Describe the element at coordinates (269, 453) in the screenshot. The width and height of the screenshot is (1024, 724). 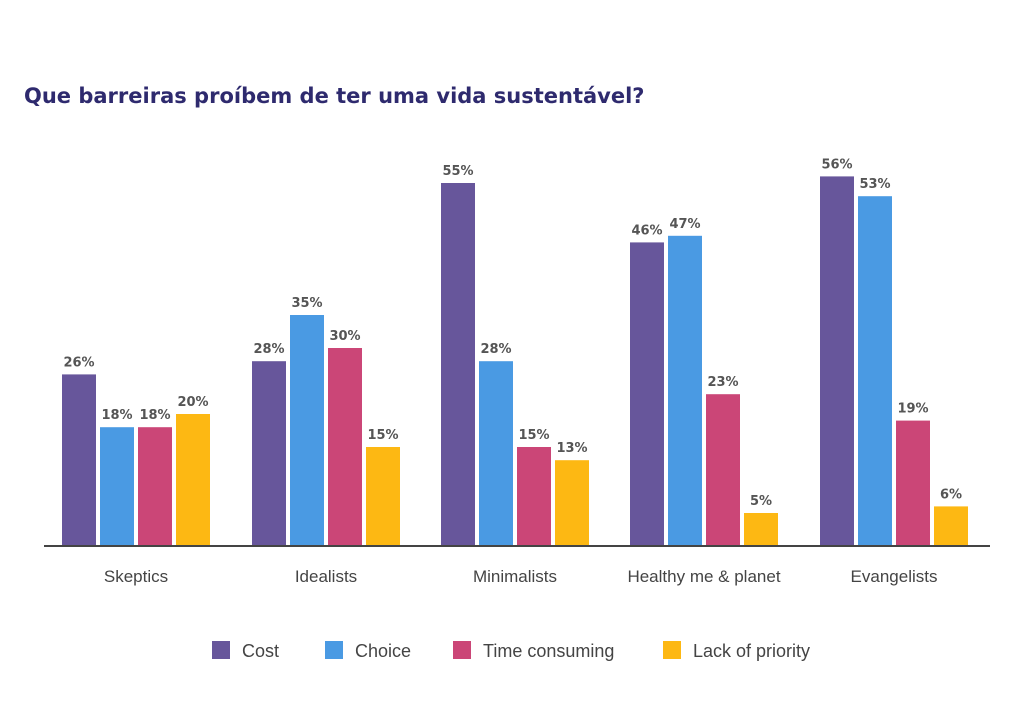
I see `bar-idealists-cost` at that location.